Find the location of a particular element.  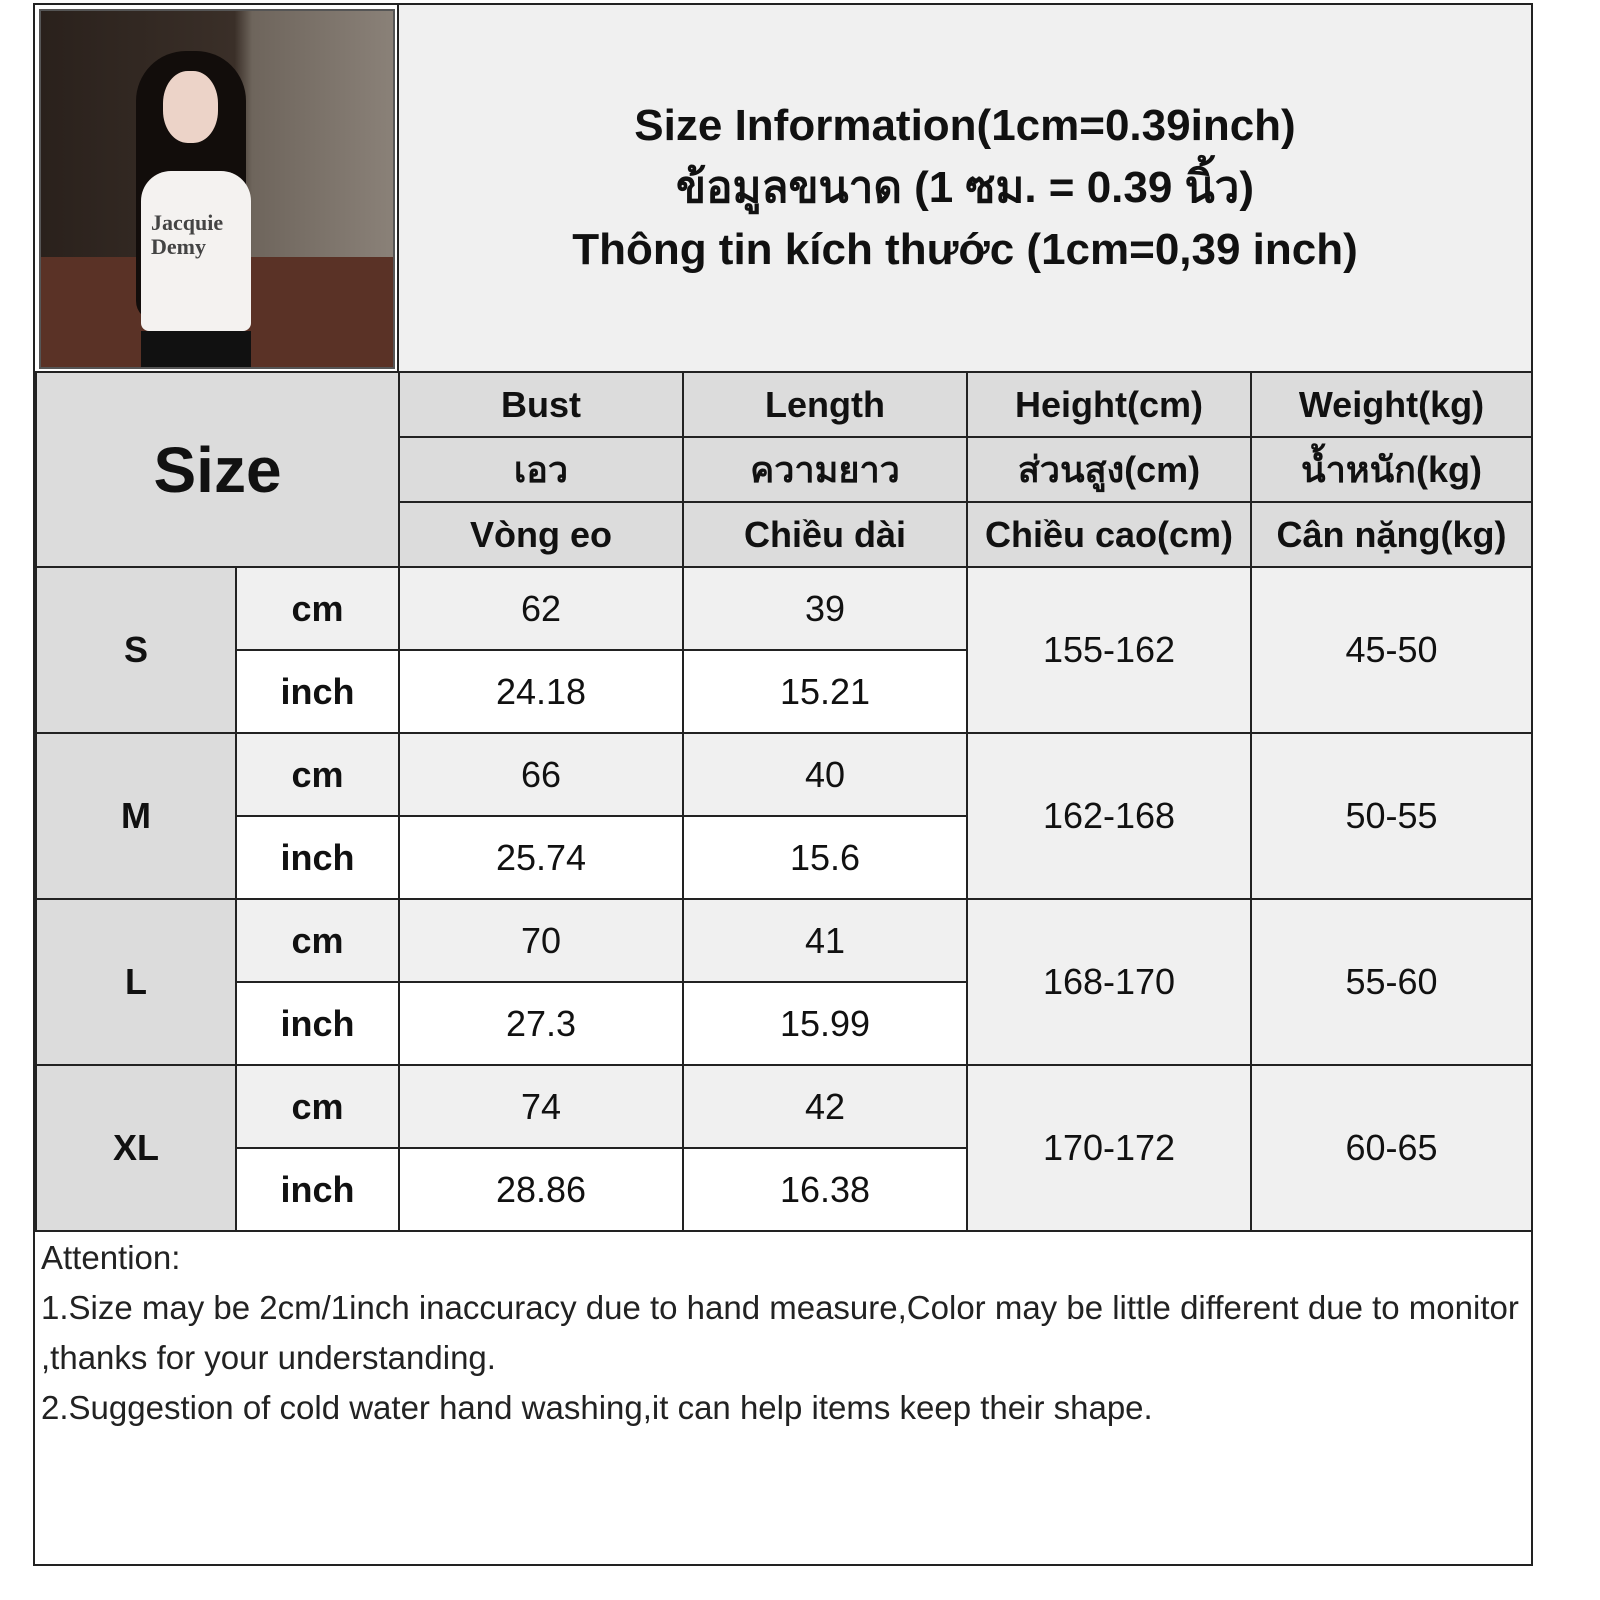

length-cm: 42 is located at coordinates (825, 1106).